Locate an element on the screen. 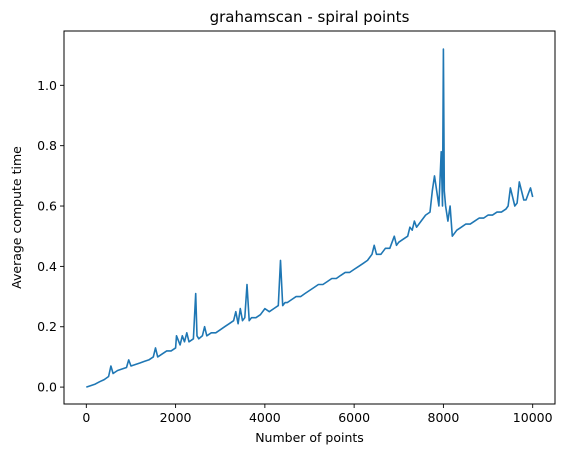 The image size is (567, 455). y-axis: 0.0 0.2 0.4 0.6 0.8 1.0 is located at coordinates (50, 236).